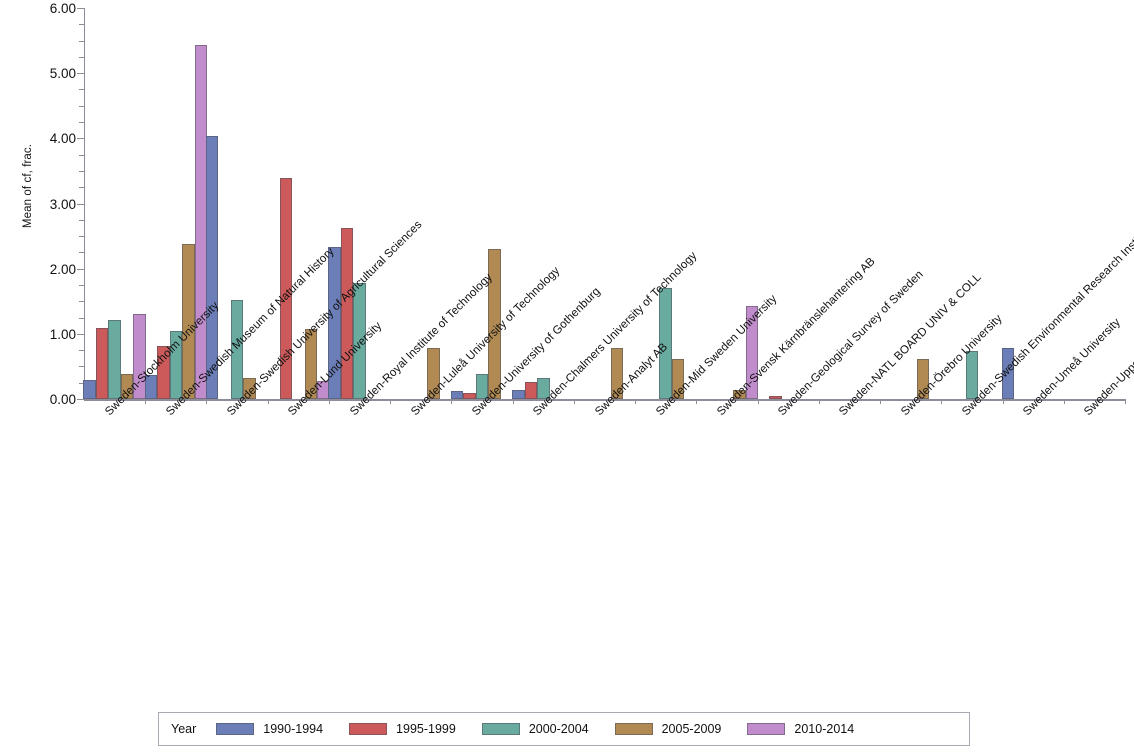 This screenshot has height=756, width=1134. I want to click on legend-label: 2010-2014, so click(824, 729).